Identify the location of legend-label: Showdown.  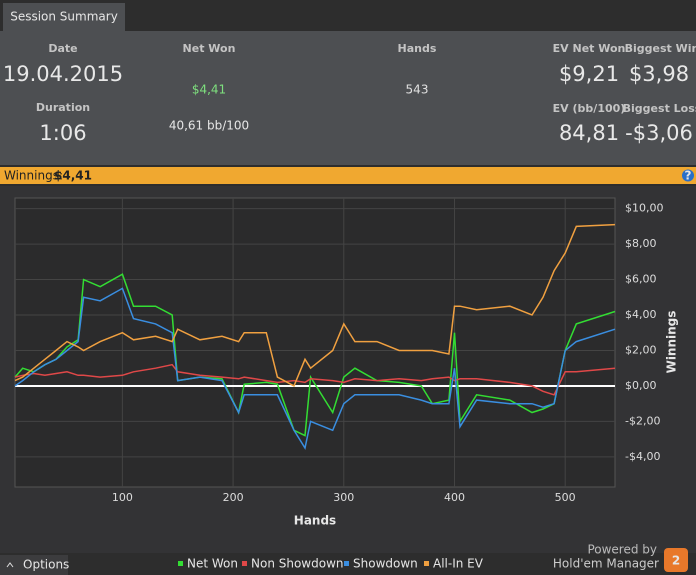
(385, 564).